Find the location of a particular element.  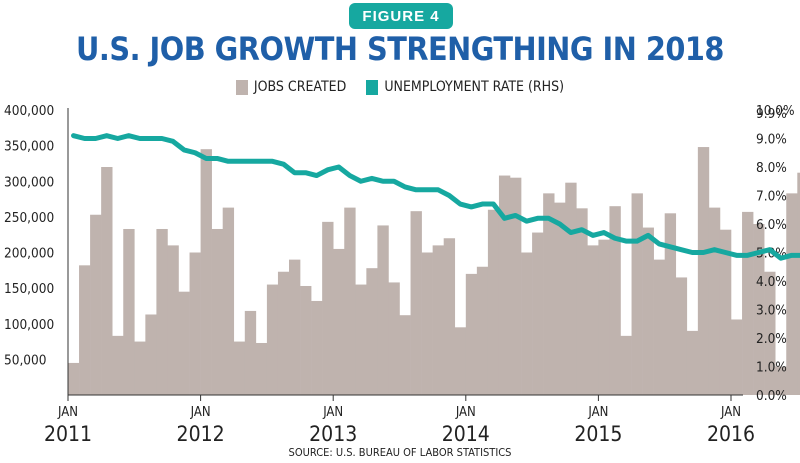

y-right-tick-label: 2.0% is located at coordinates (771, 339).